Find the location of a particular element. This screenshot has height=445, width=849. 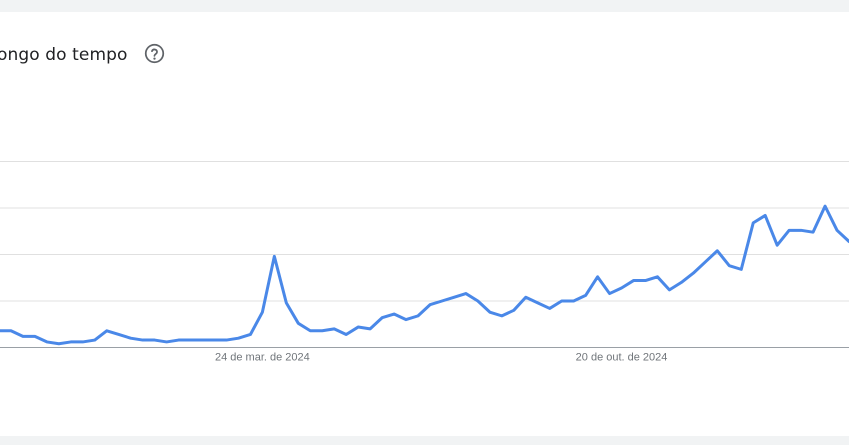

help-circle-icon is located at coordinates (154, 53).